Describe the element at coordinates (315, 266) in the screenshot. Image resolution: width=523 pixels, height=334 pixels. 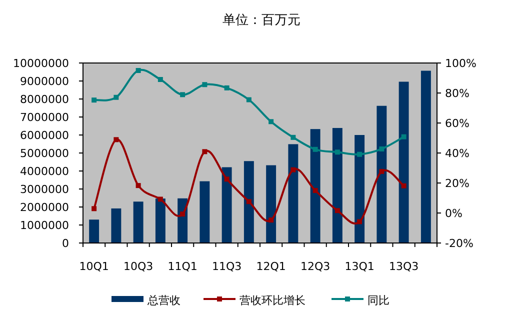
I see `x-tick-label: 12Q3` at that location.